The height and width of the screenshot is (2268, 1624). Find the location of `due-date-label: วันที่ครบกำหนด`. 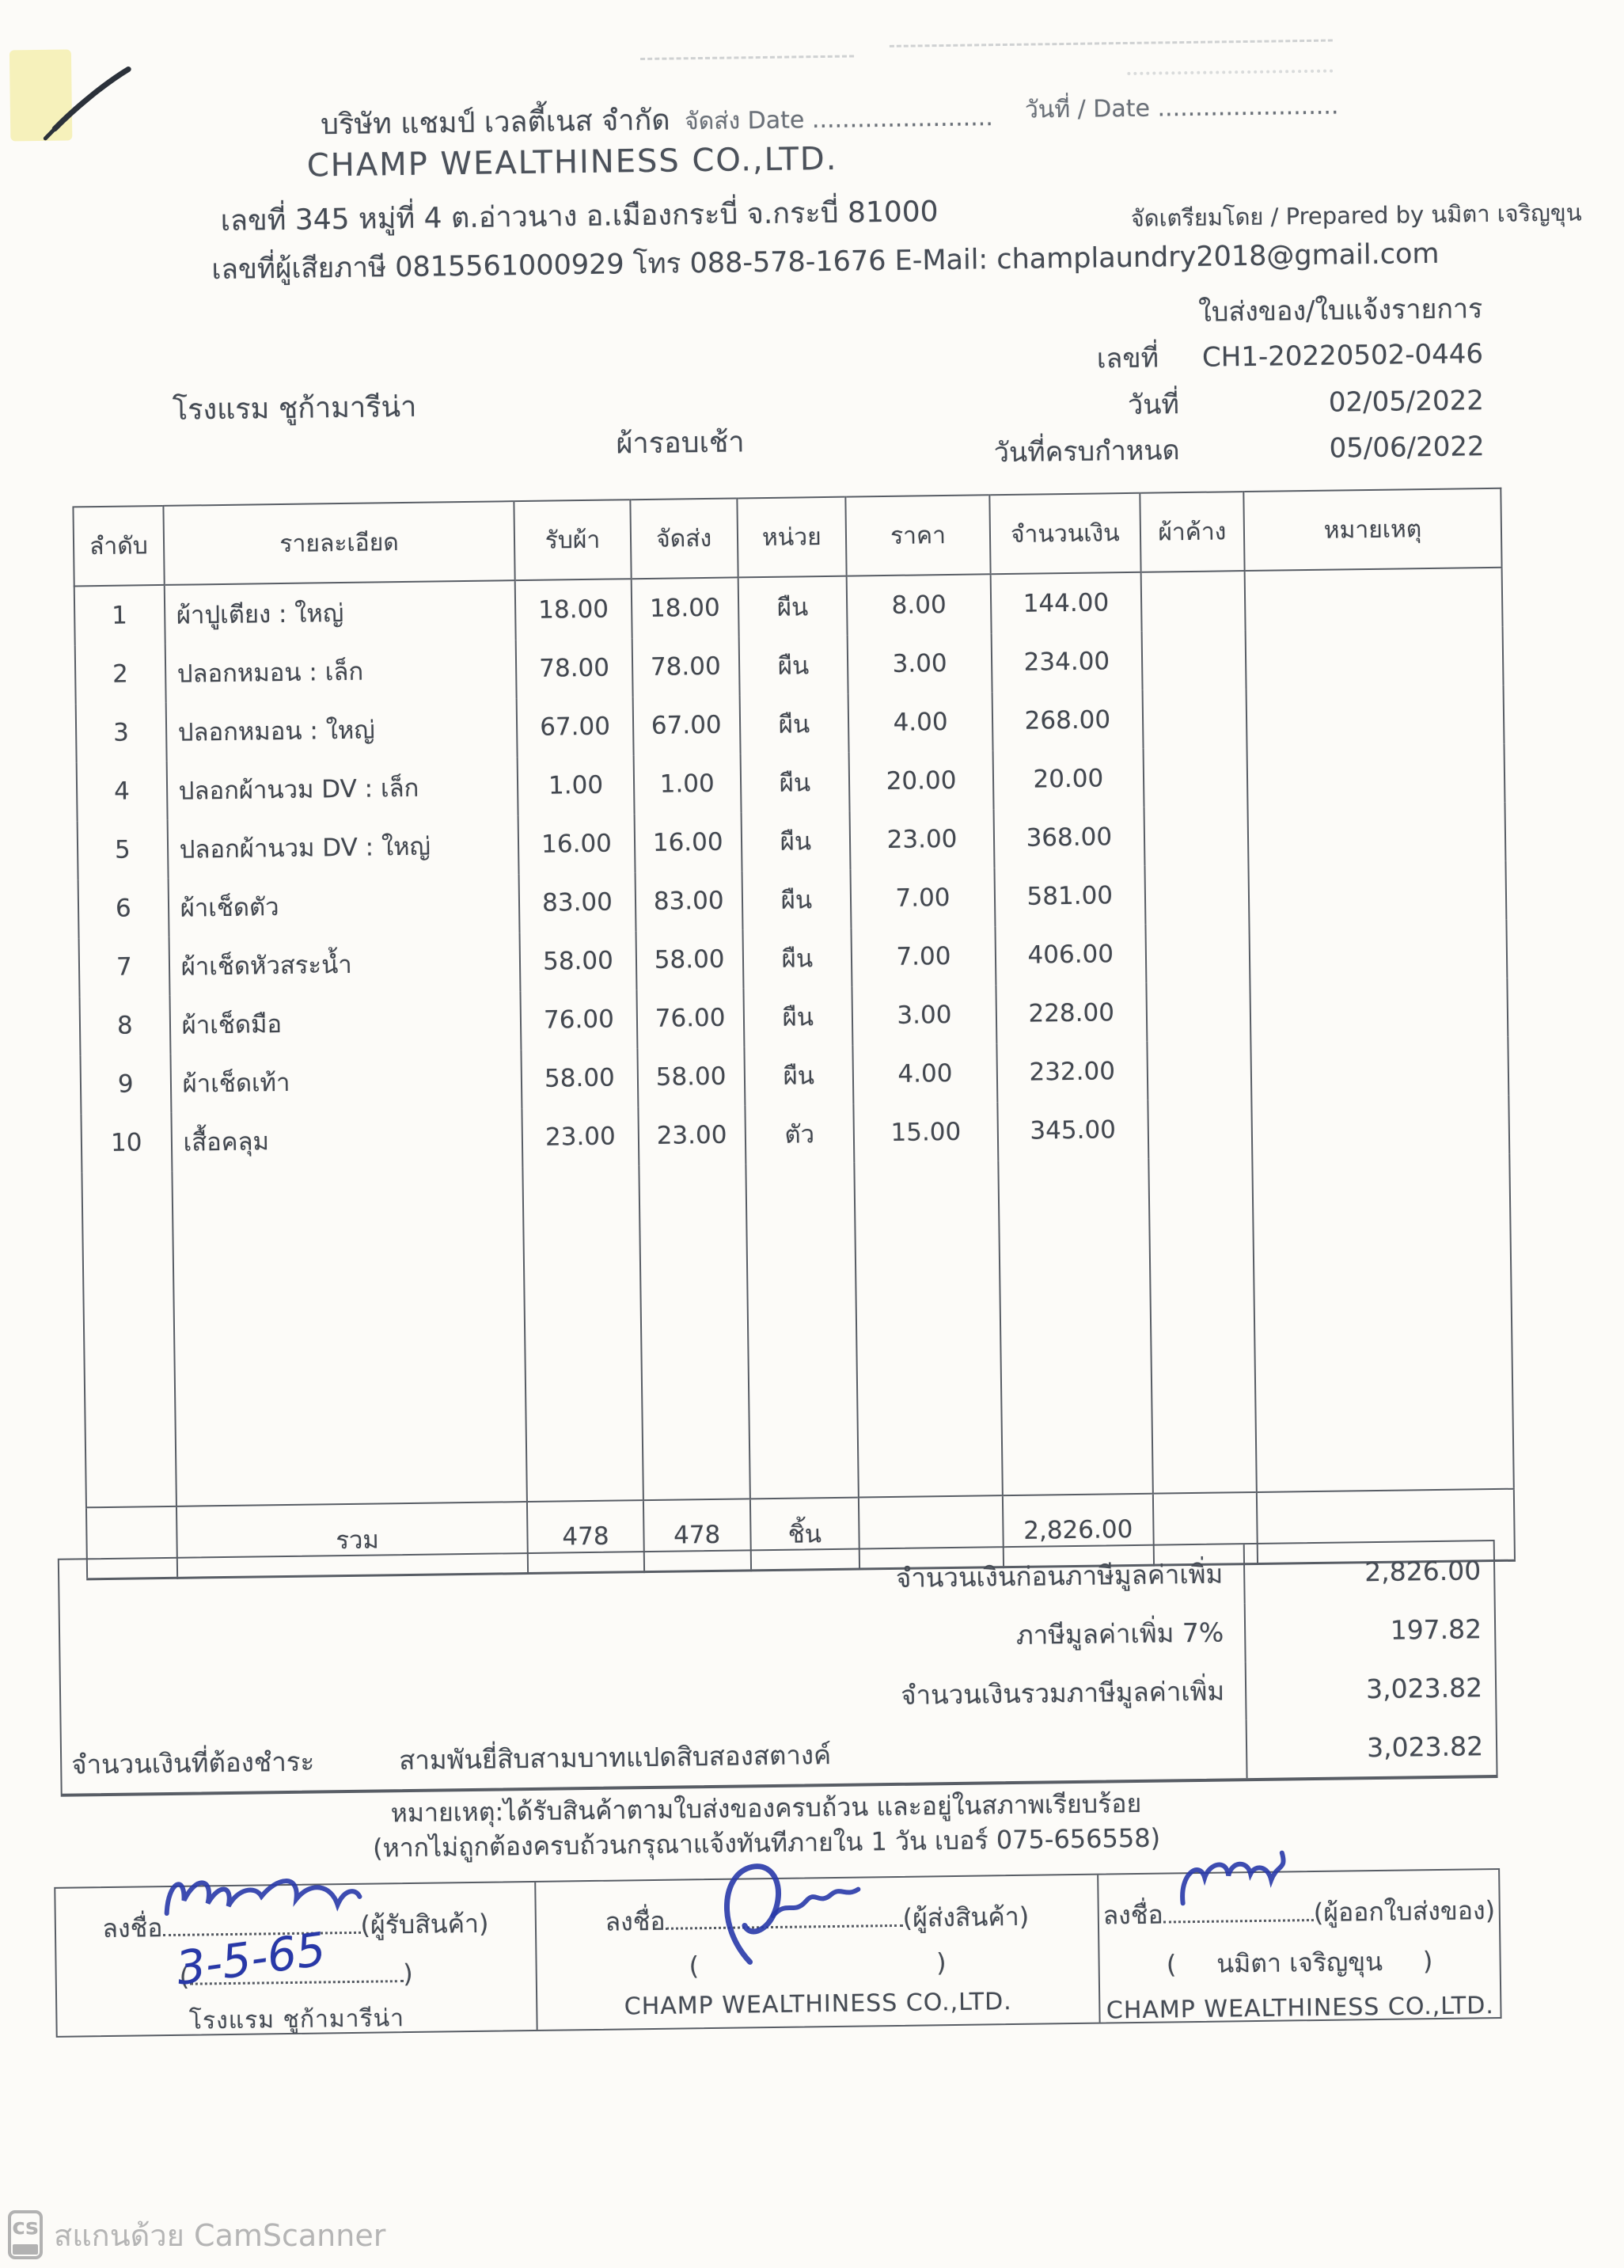

due-date-label: วันที่ครบกำหนด is located at coordinates (1086, 452).